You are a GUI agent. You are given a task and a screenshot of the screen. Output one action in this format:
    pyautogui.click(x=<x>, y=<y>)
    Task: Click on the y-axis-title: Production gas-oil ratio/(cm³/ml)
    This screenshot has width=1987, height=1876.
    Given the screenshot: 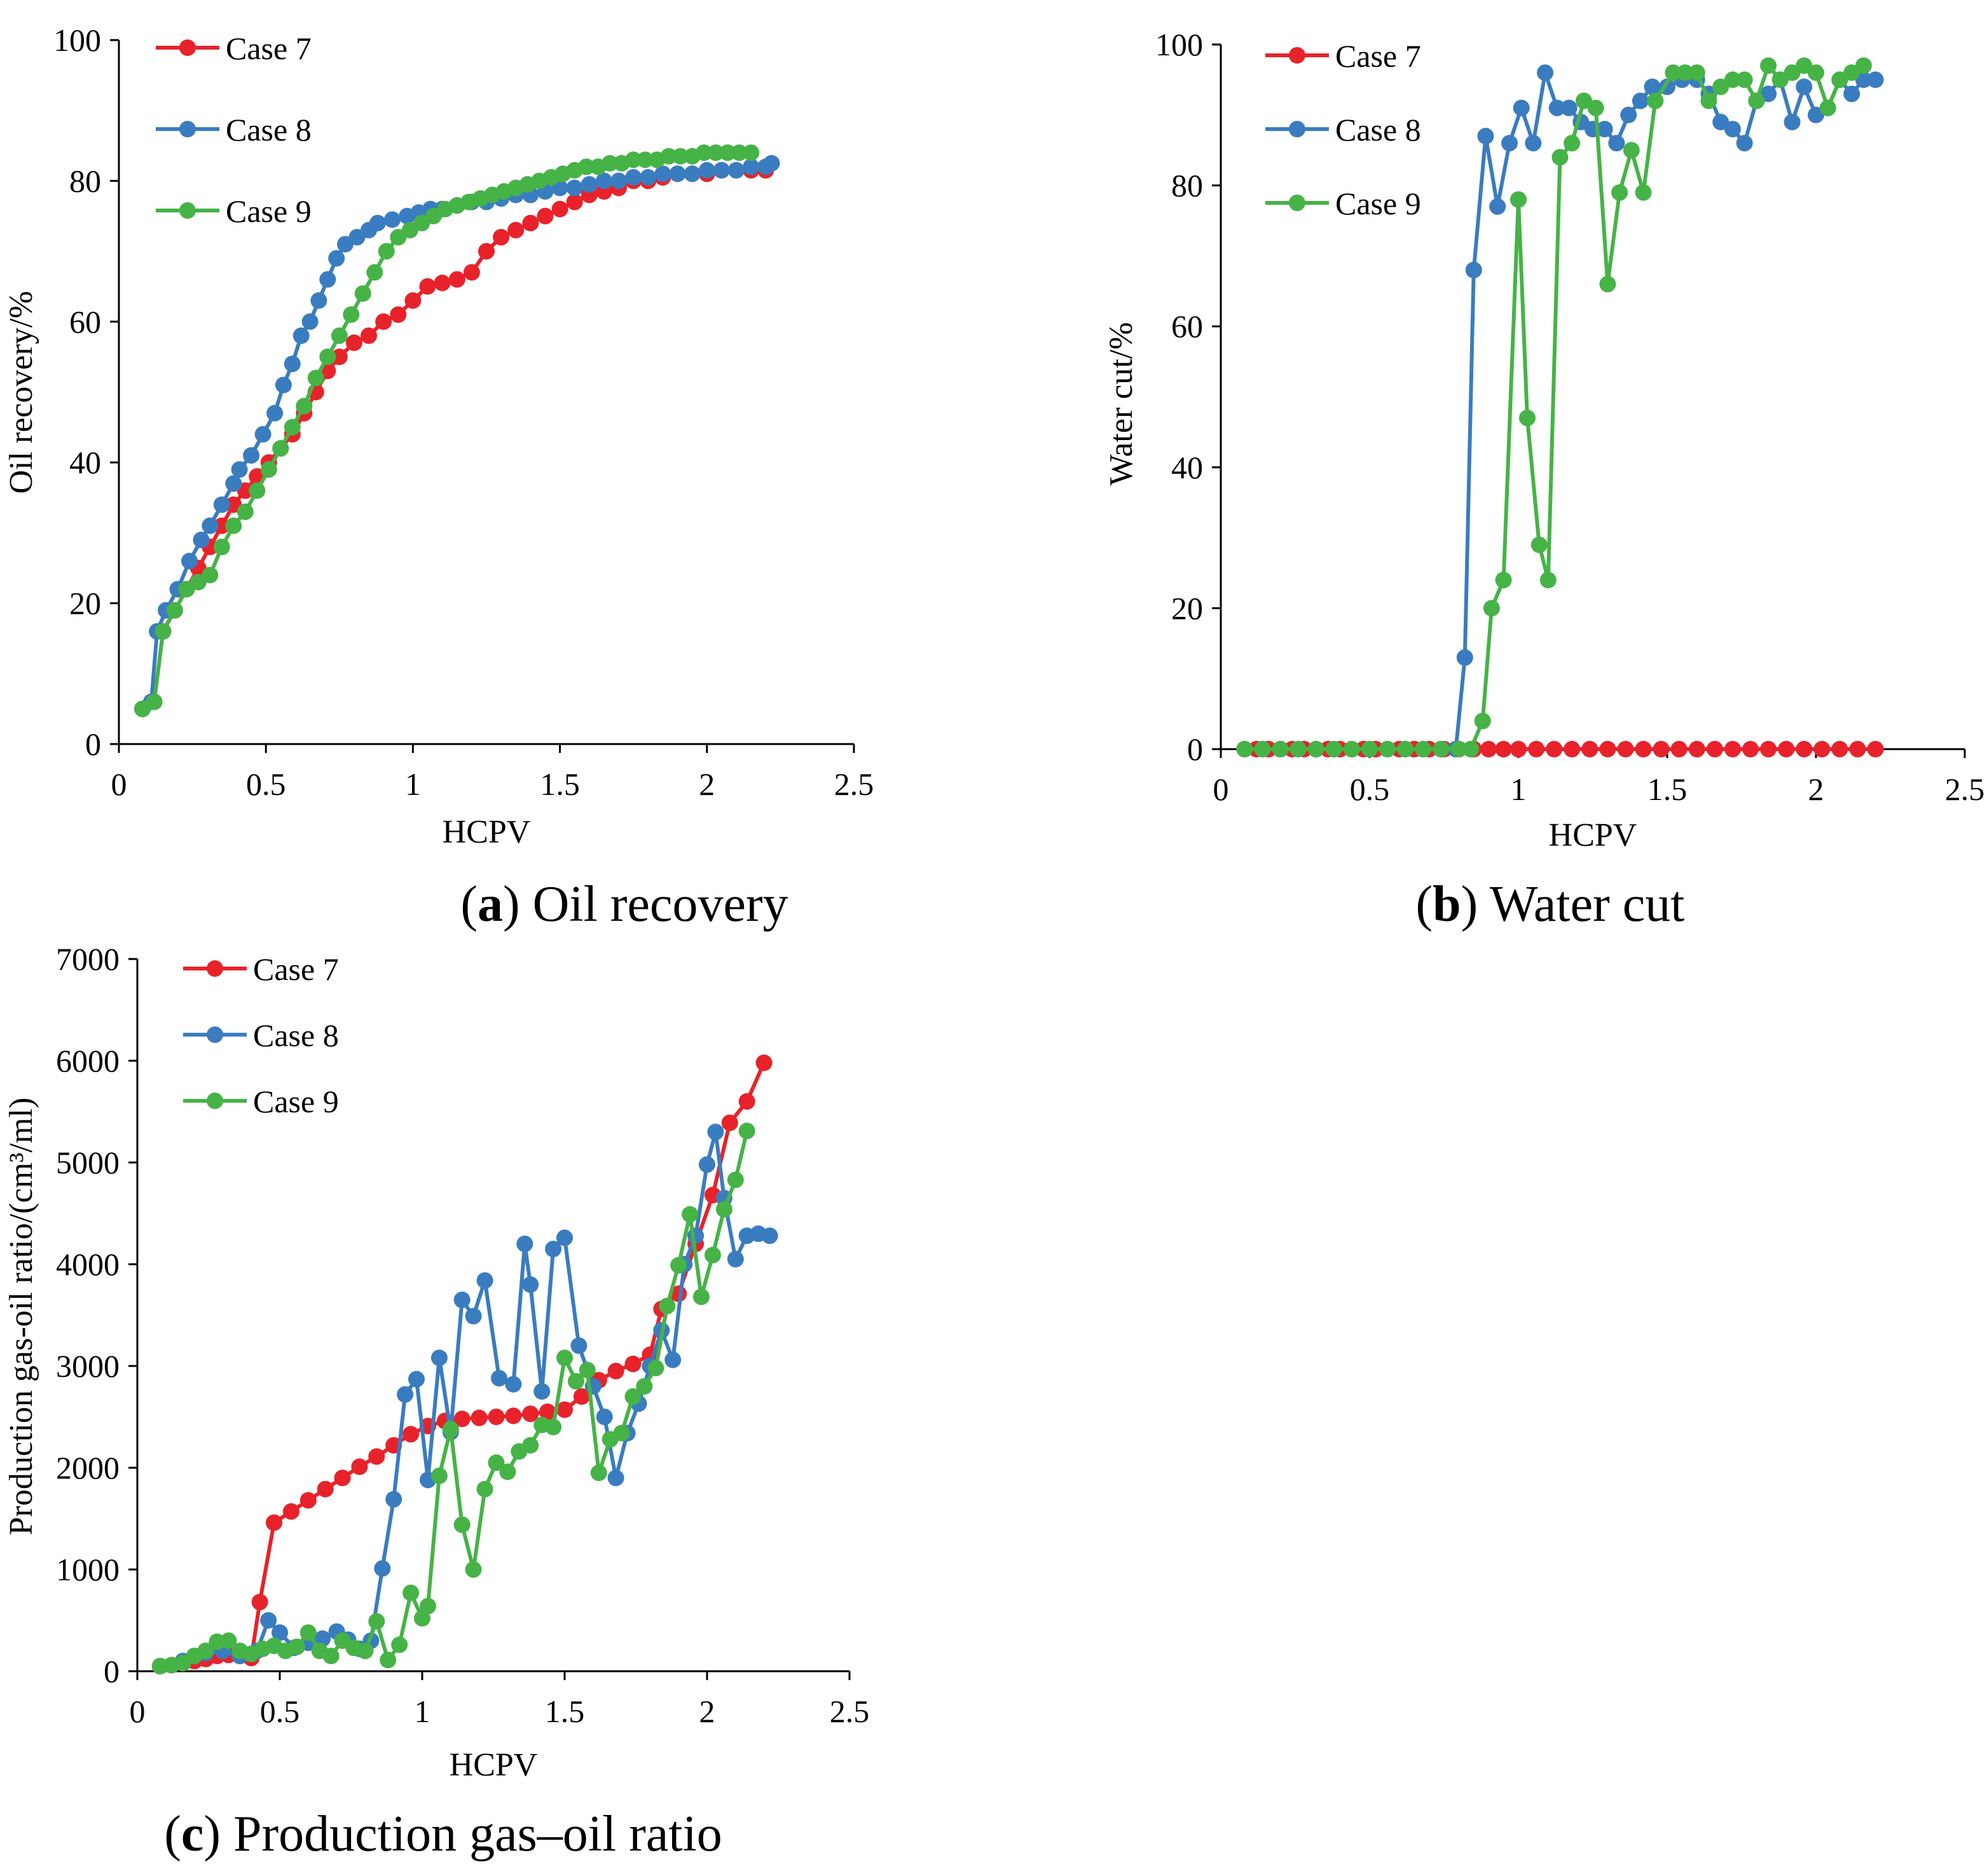 What is the action you would take?
    pyautogui.click(x=21, y=1317)
    